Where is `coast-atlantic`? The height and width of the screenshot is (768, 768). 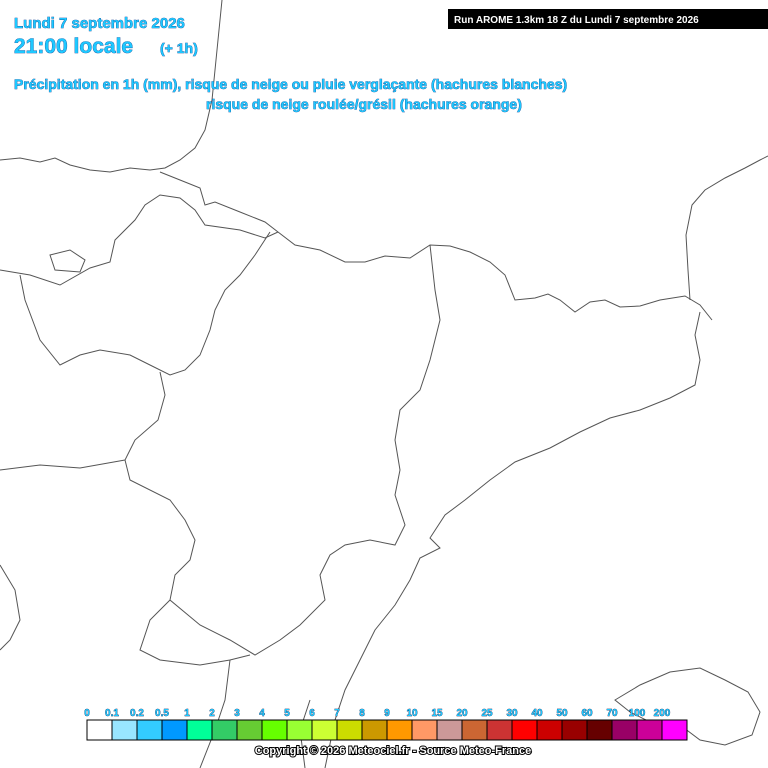 coast-atlantic is located at coordinates (111, 86).